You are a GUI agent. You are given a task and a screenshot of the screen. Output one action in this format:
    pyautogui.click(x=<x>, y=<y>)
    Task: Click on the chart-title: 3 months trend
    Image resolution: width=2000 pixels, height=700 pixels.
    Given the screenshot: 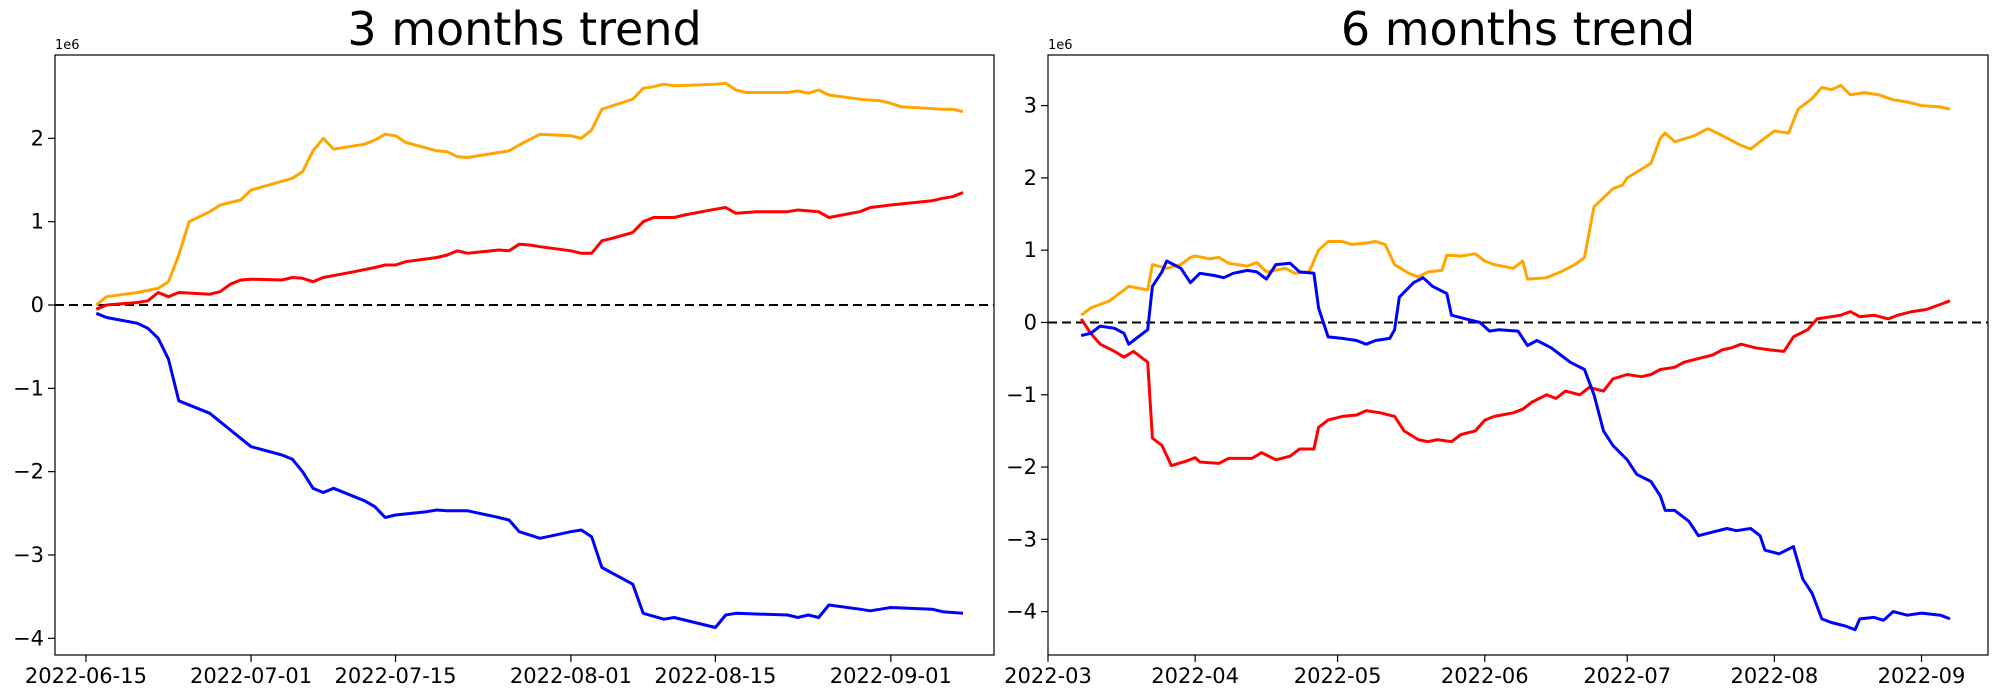 What is the action you would take?
    pyautogui.click(x=524, y=29)
    